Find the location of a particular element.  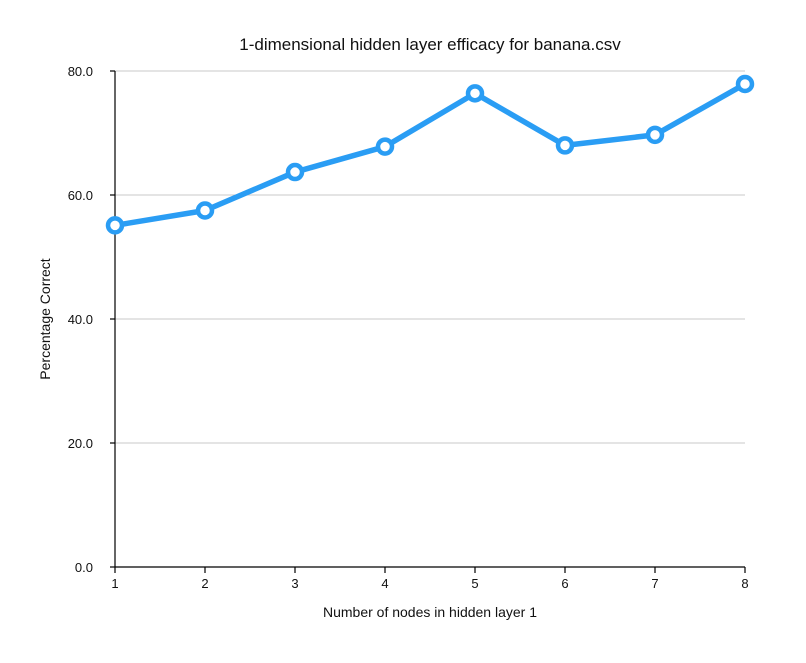

y-tick-label: 0.0 is located at coordinates (84, 567).